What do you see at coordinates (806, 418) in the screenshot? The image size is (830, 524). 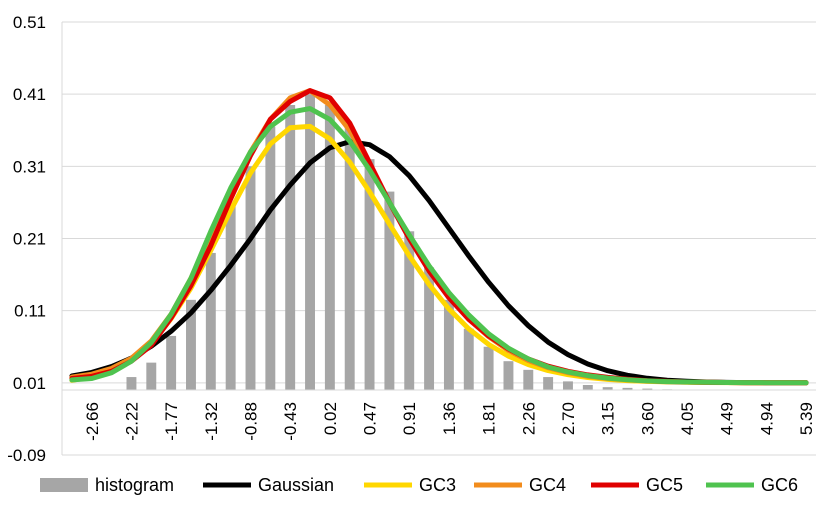 I see `x-tick-label: 5.39` at bounding box center [806, 418].